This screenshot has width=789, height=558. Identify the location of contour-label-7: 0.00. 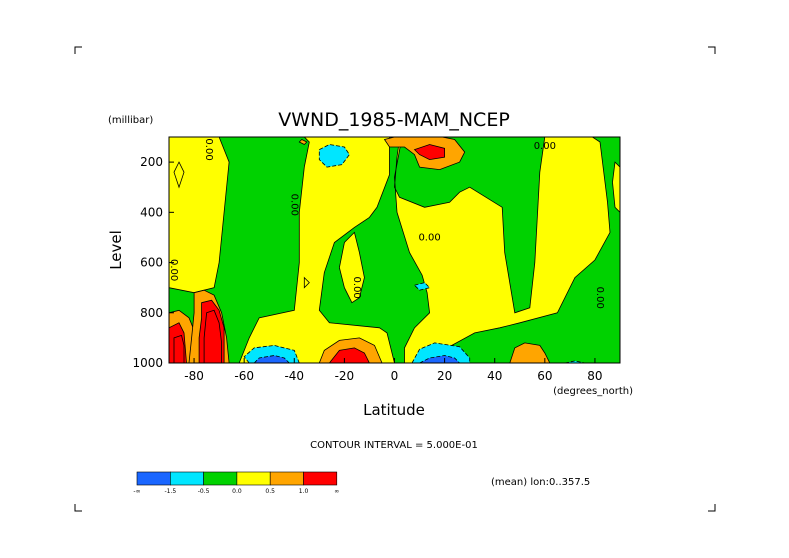
(599, 298).